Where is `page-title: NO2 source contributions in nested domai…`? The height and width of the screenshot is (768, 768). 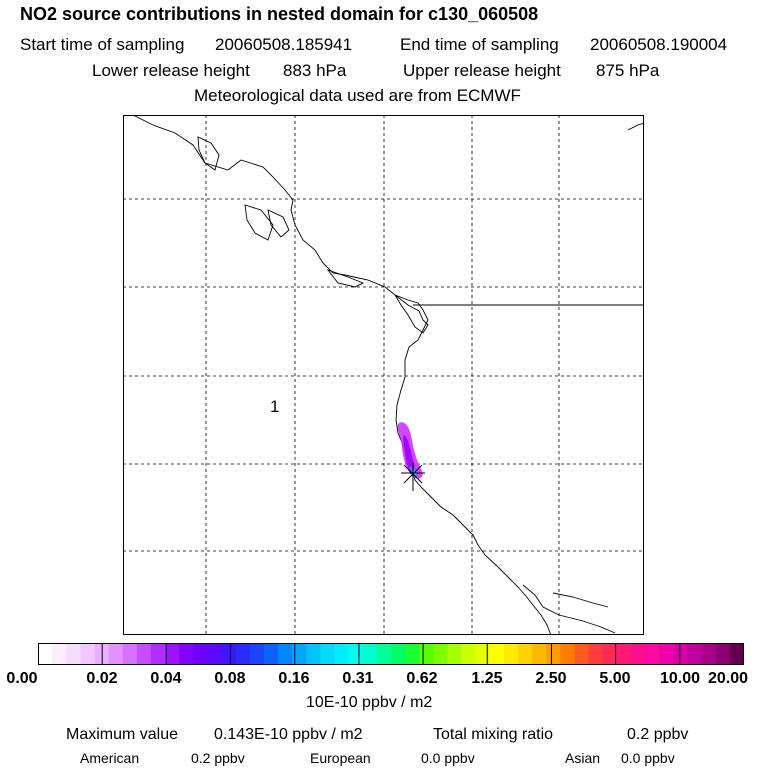 page-title: NO2 source contributions in nested domai… is located at coordinates (279, 14).